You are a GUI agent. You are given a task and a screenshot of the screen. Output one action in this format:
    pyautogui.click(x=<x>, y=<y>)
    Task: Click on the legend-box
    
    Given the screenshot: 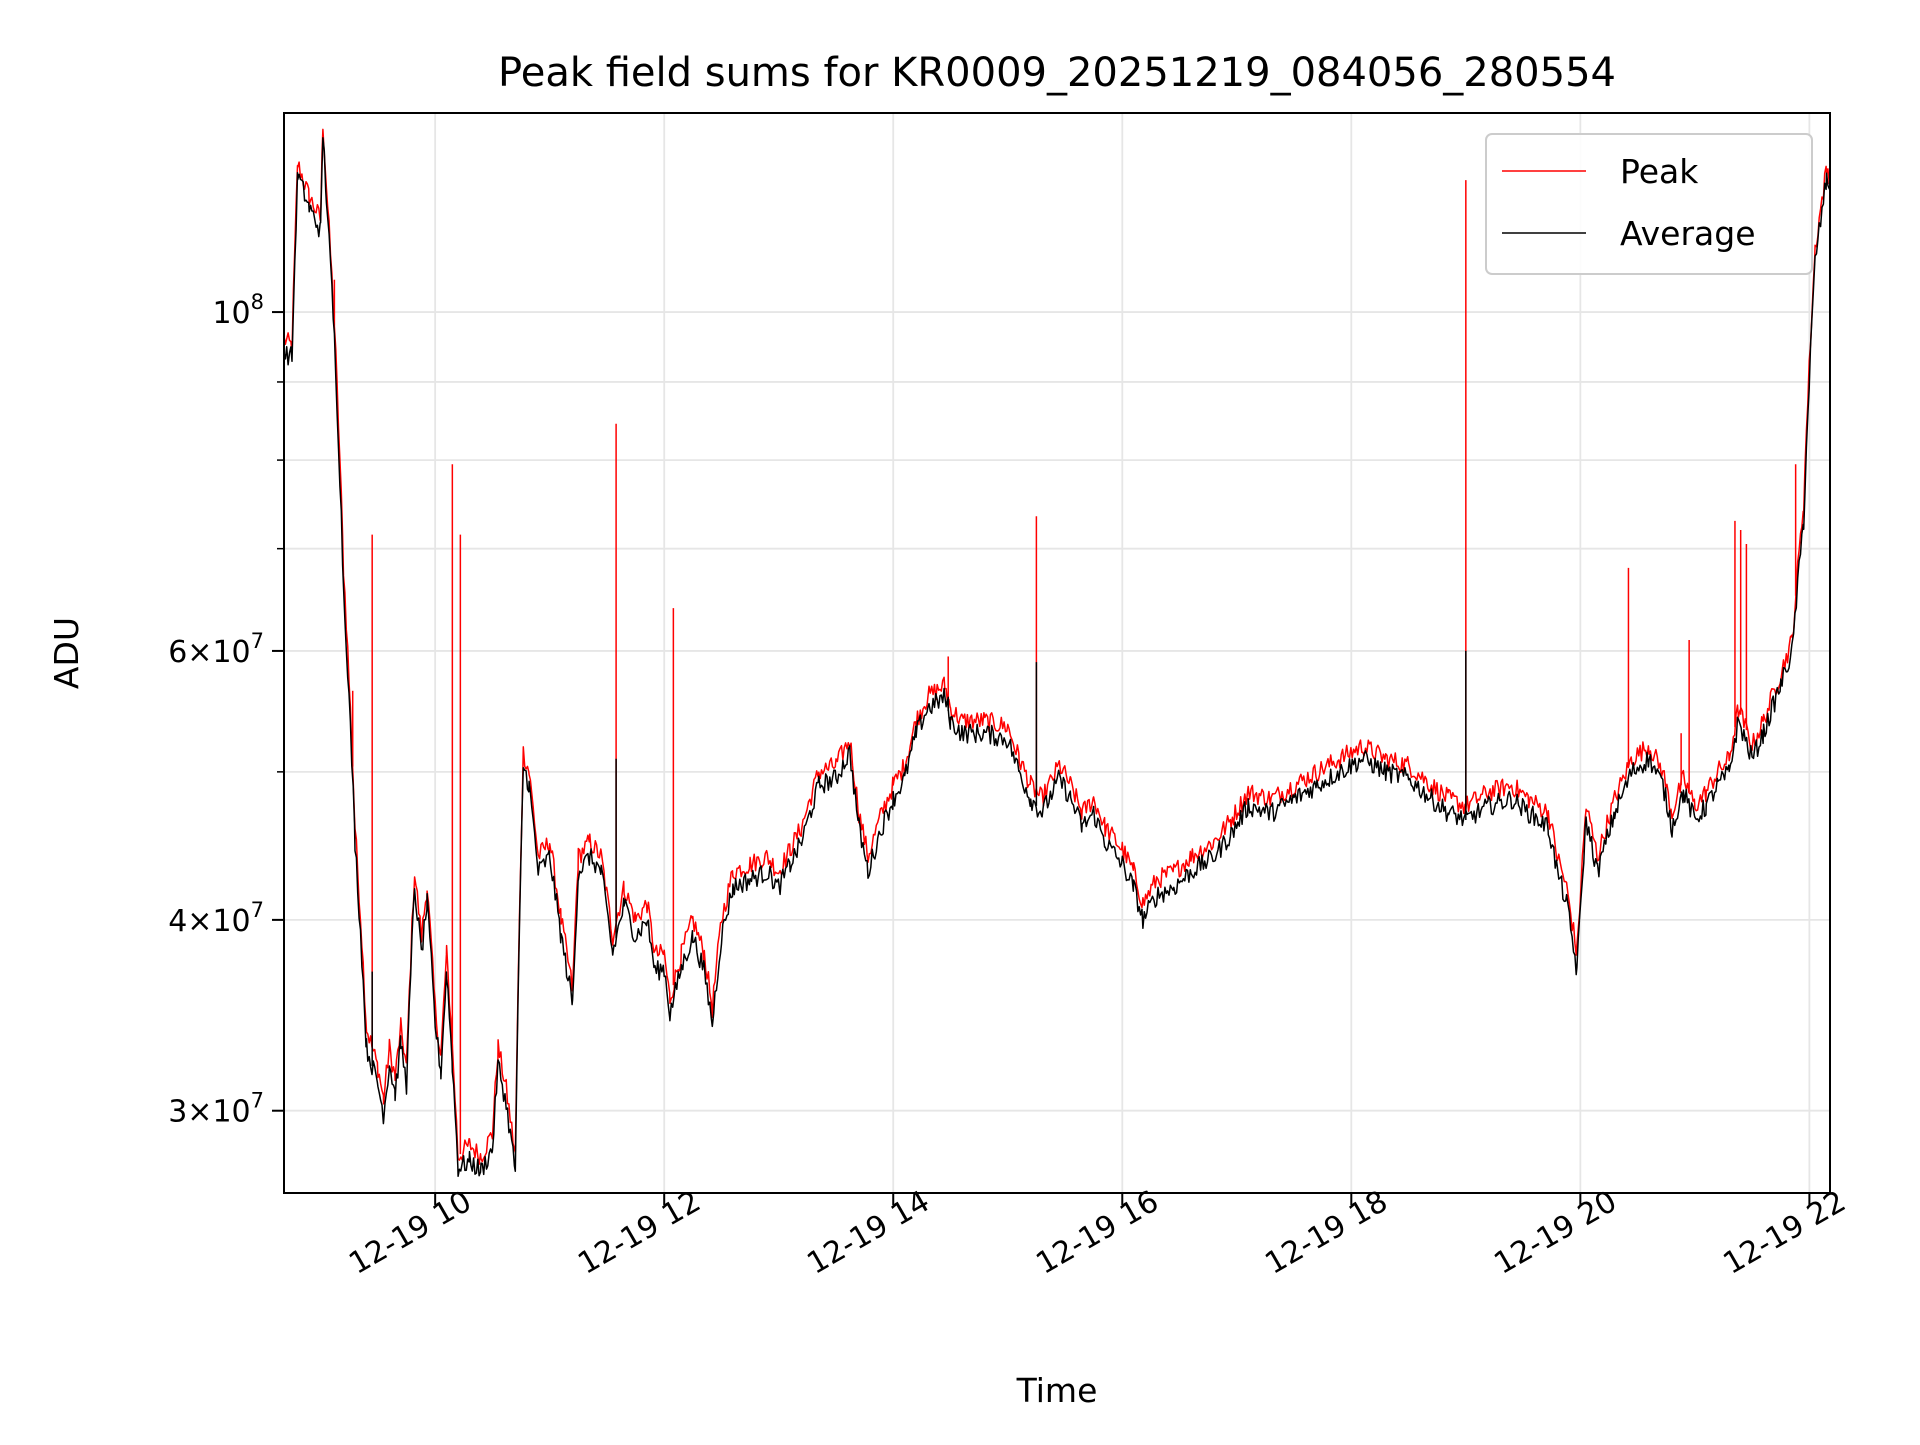 What is the action you would take?
    pyautogui.click(x=1649, y=204)
    